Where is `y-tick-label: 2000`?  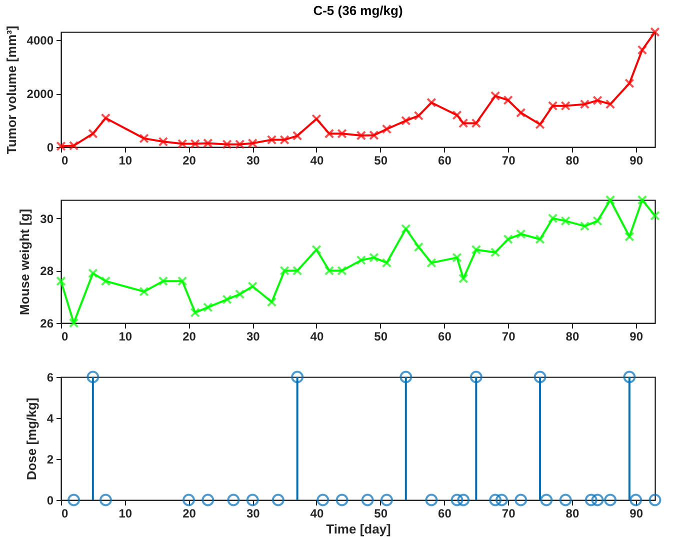
y-tick-label: 2000 is located at coordinates (40, 94).